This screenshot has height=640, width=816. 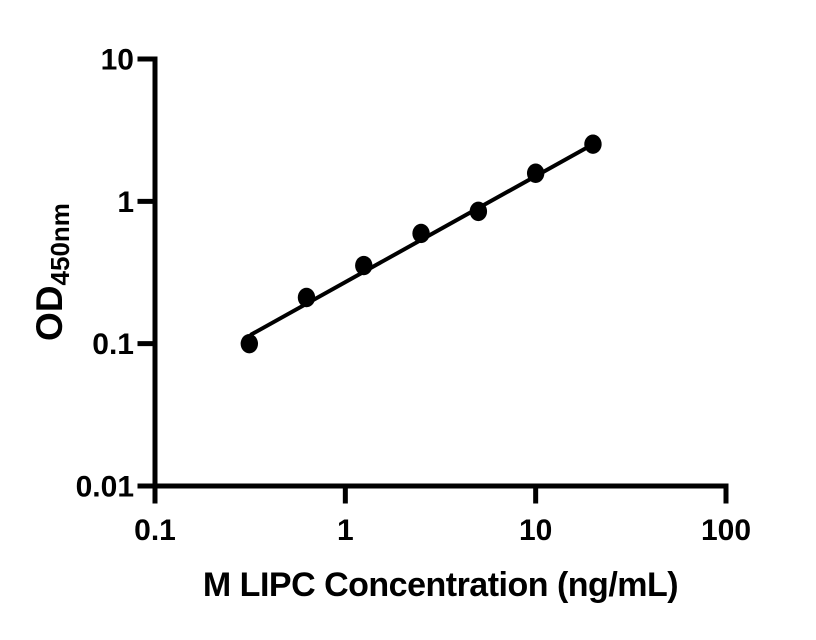 I want to click on y-tick-label: 1, so click(x=125, y=202).